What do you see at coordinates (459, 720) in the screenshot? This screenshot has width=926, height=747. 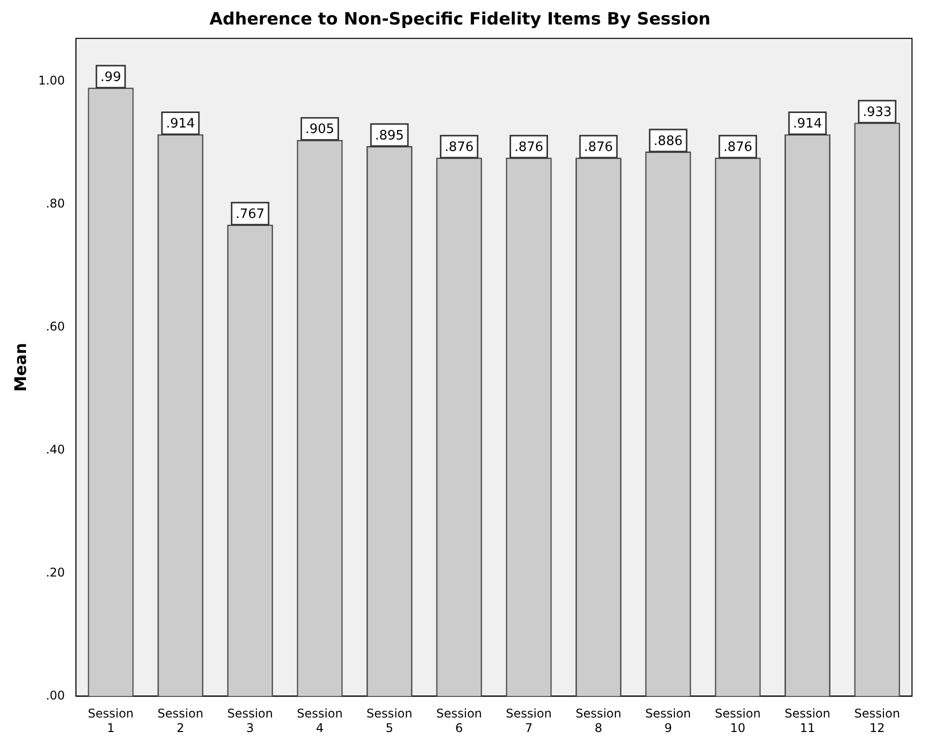 I see `x-tick-label: Session 6` at bounding box center [459, 720].